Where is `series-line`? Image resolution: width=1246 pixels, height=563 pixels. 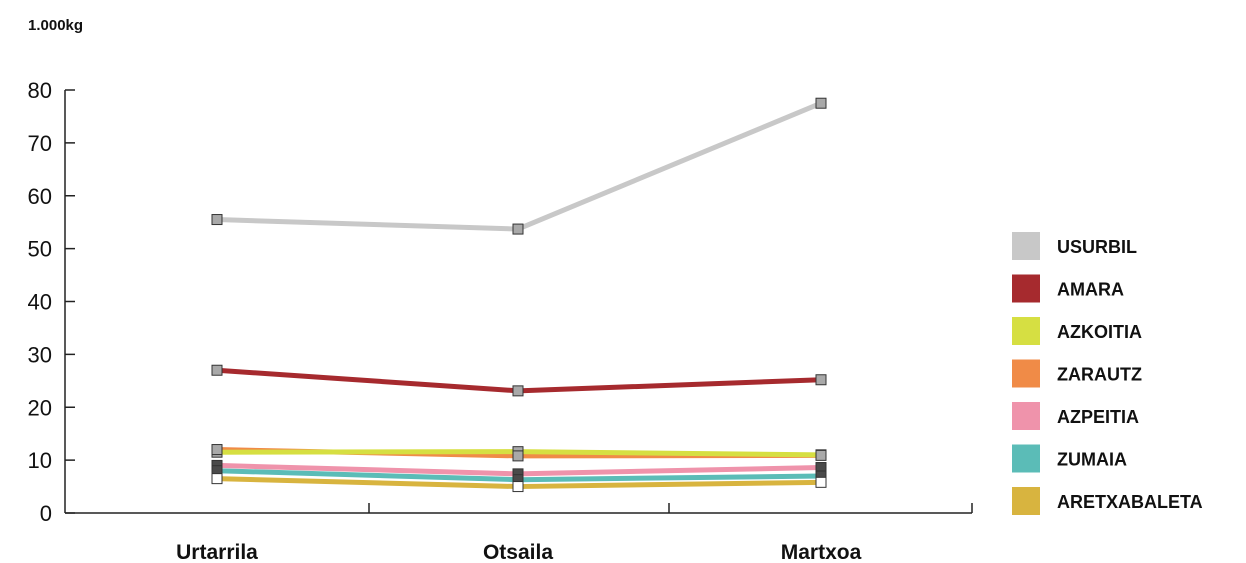
series-line is located at coordinates (519, 166).